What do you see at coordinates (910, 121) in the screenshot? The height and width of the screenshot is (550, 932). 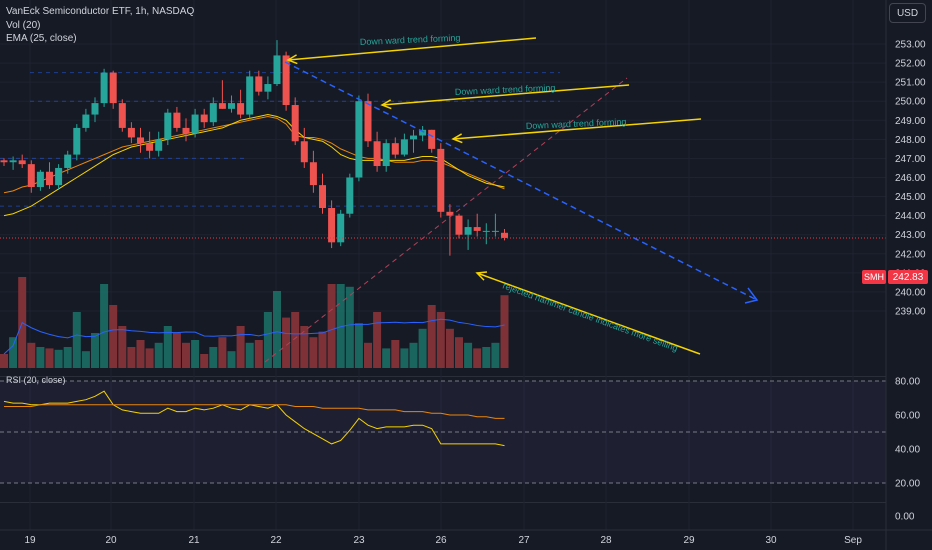 I see `price-tick-label: 249.00` at bounding box center [910, 121].